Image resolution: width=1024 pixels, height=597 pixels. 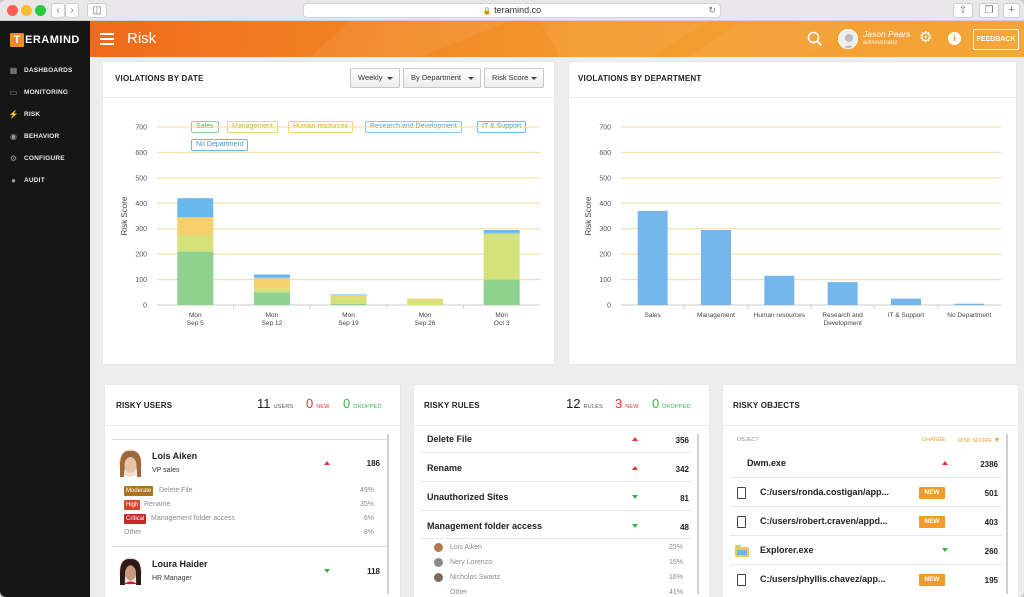 I want to click on close-window-button, so click(x=12, y=10).